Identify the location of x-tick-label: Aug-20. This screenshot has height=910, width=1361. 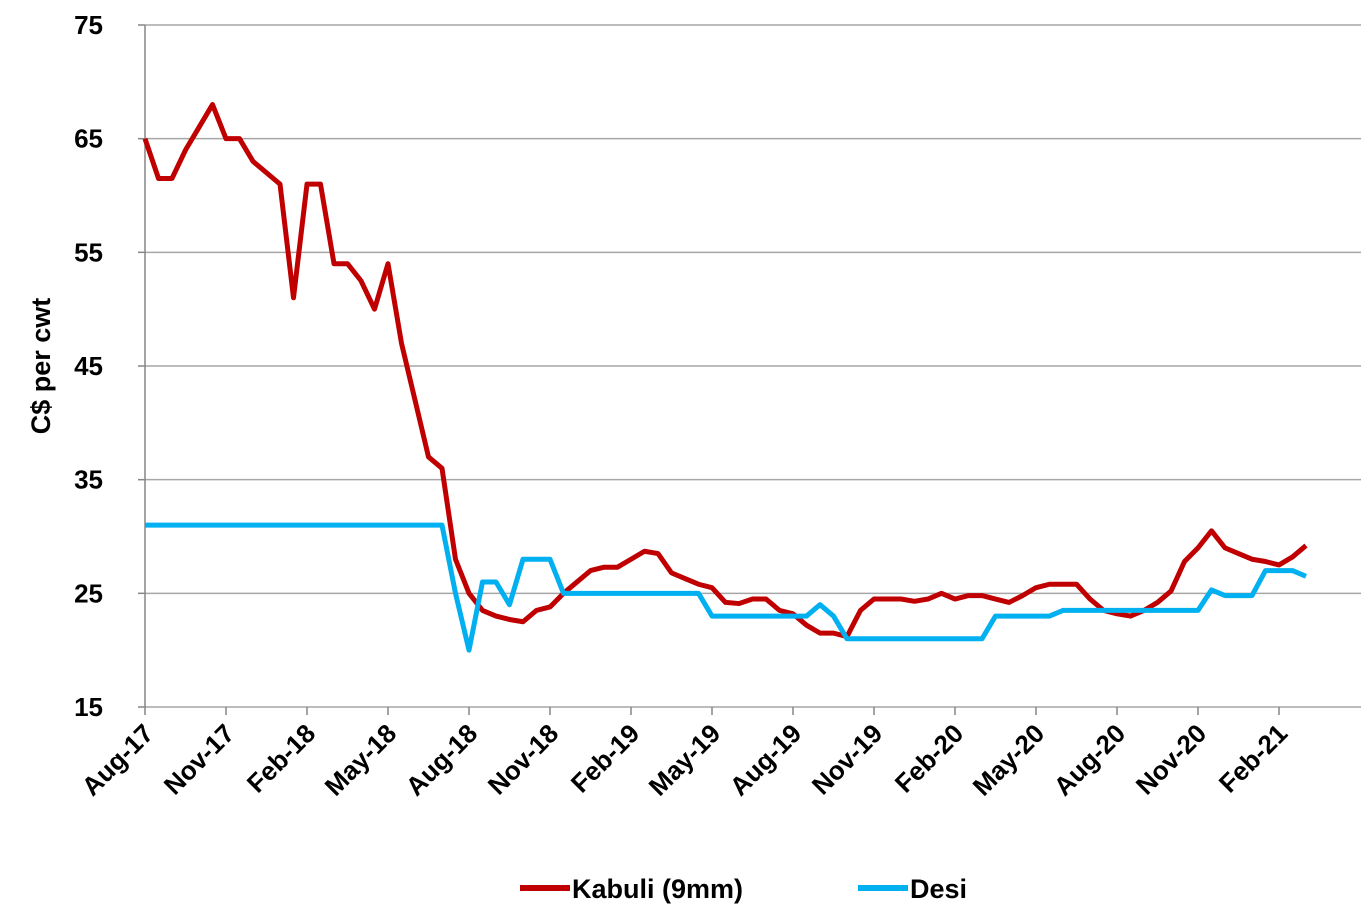
(1090, 760).